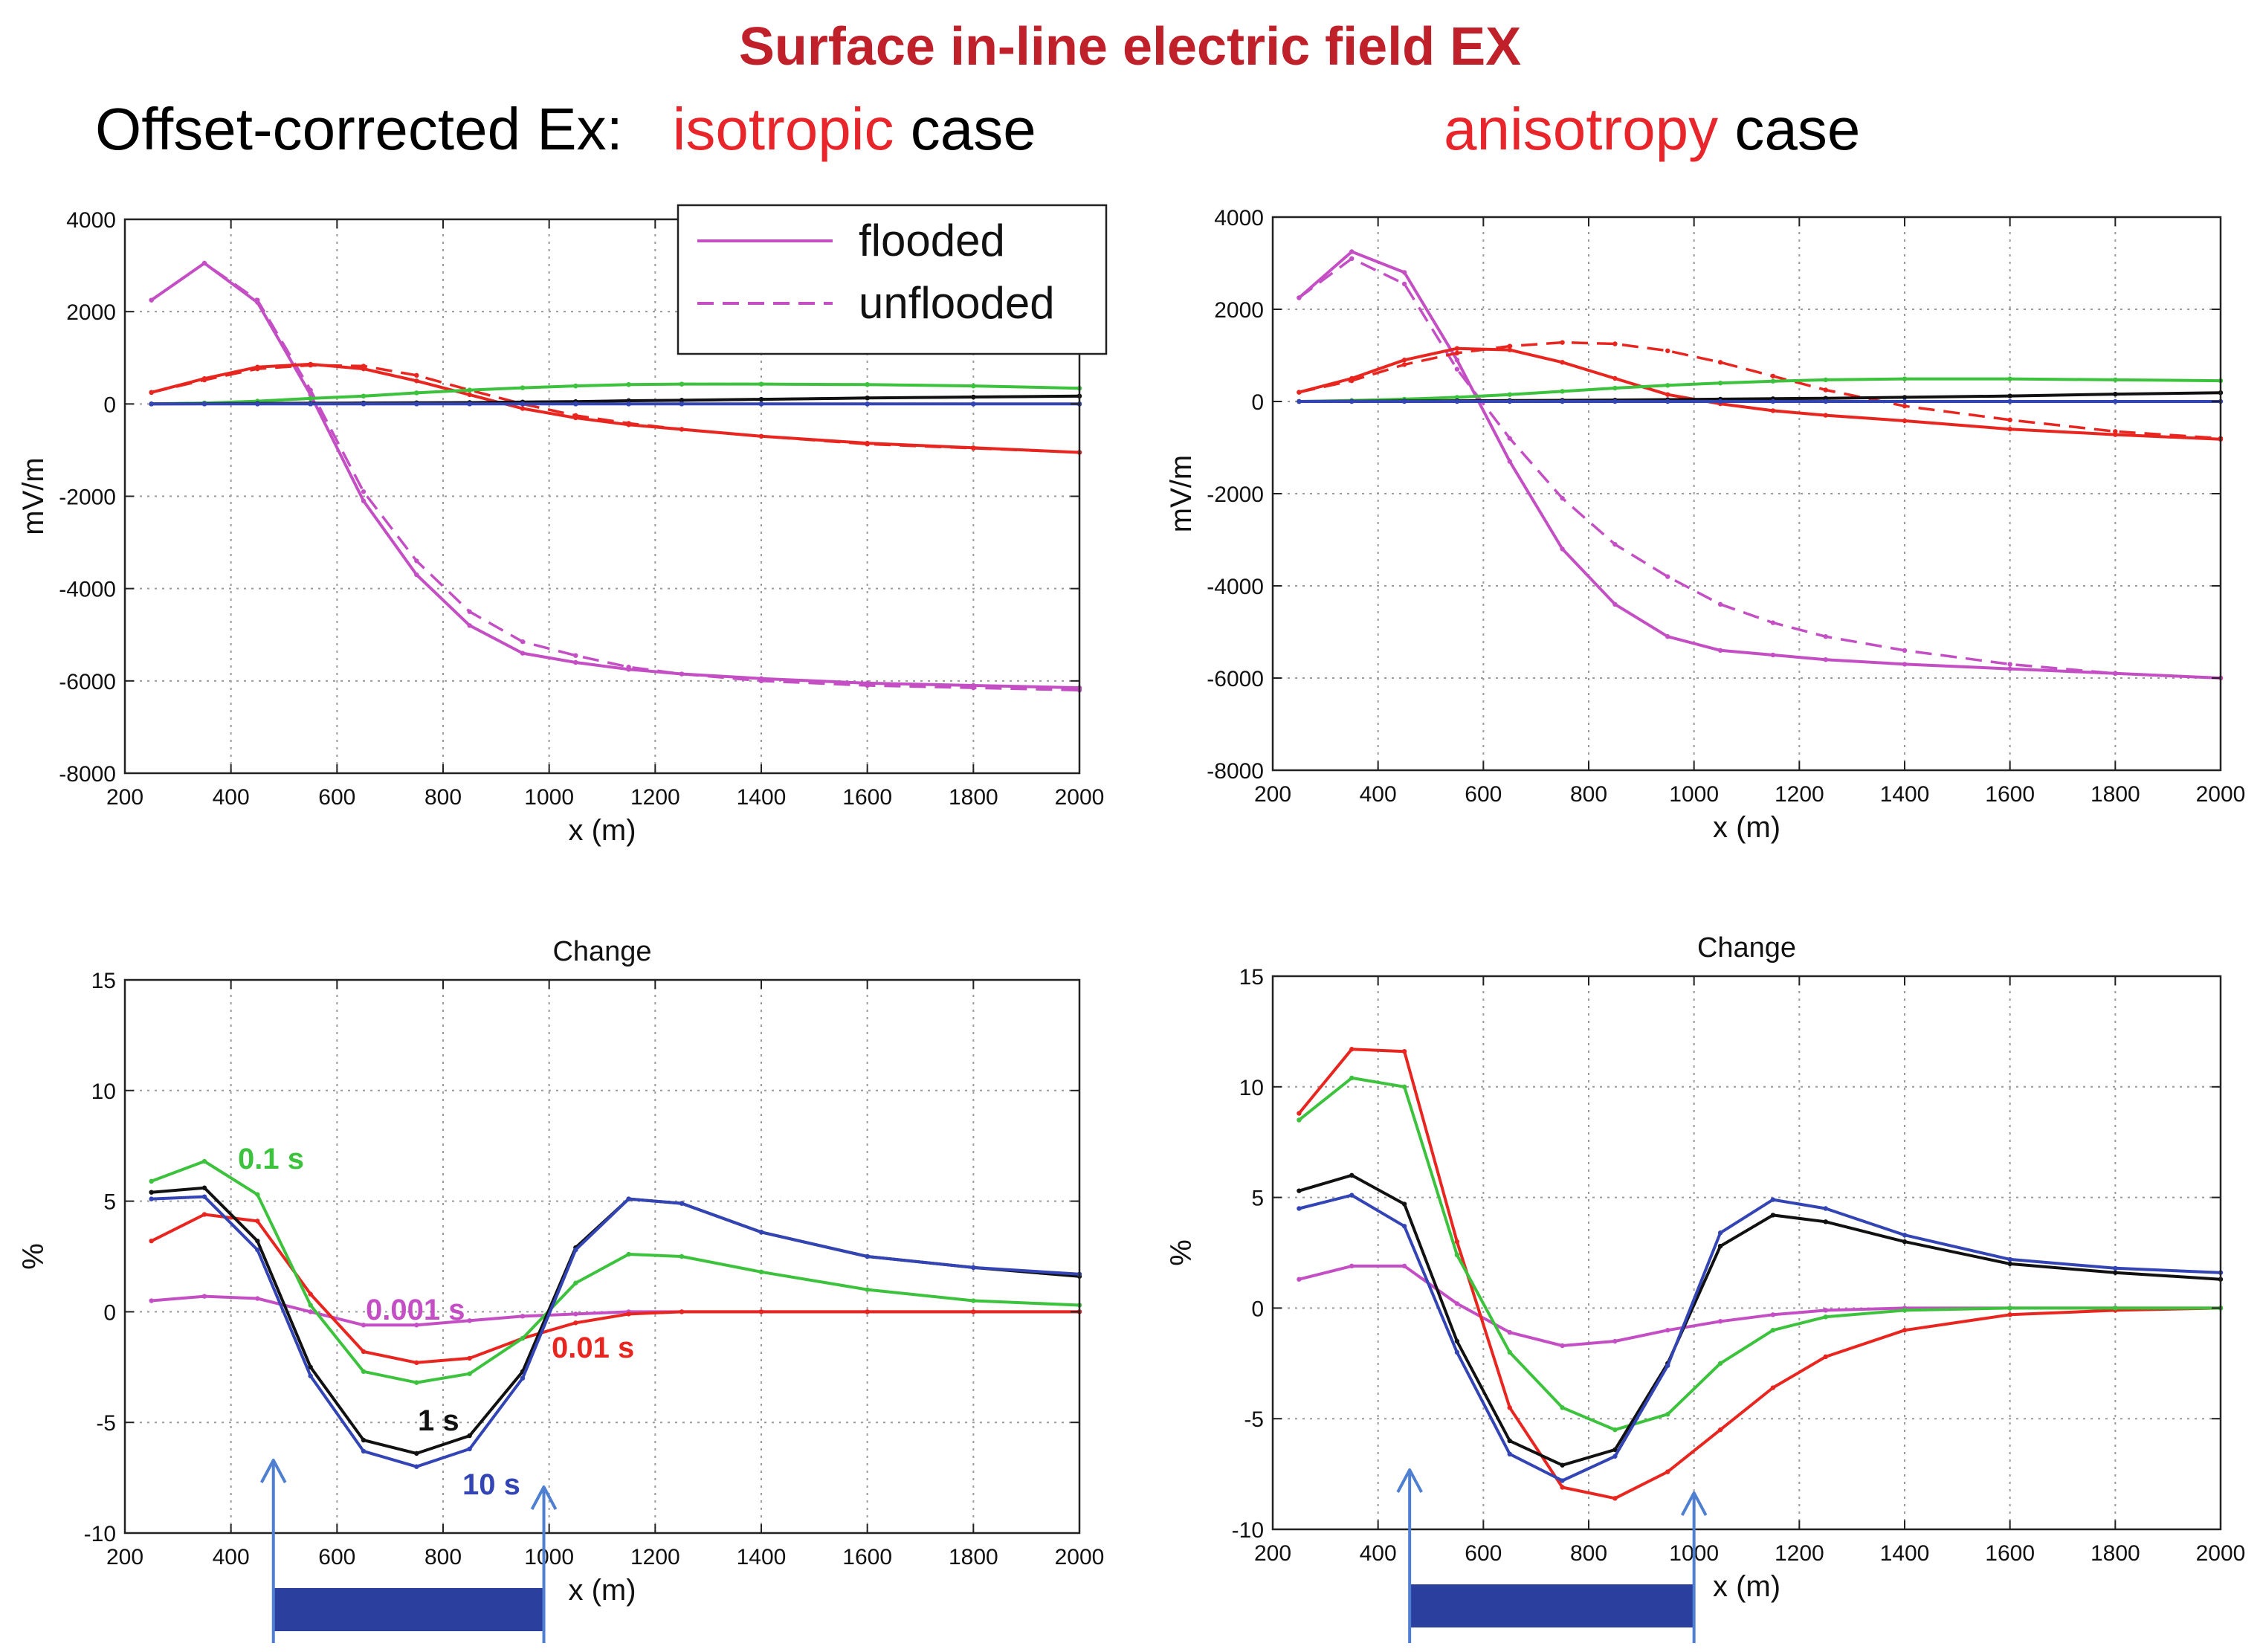  I want to click on figure-title: Surface in-line electric field EX, so click(1130, 47).